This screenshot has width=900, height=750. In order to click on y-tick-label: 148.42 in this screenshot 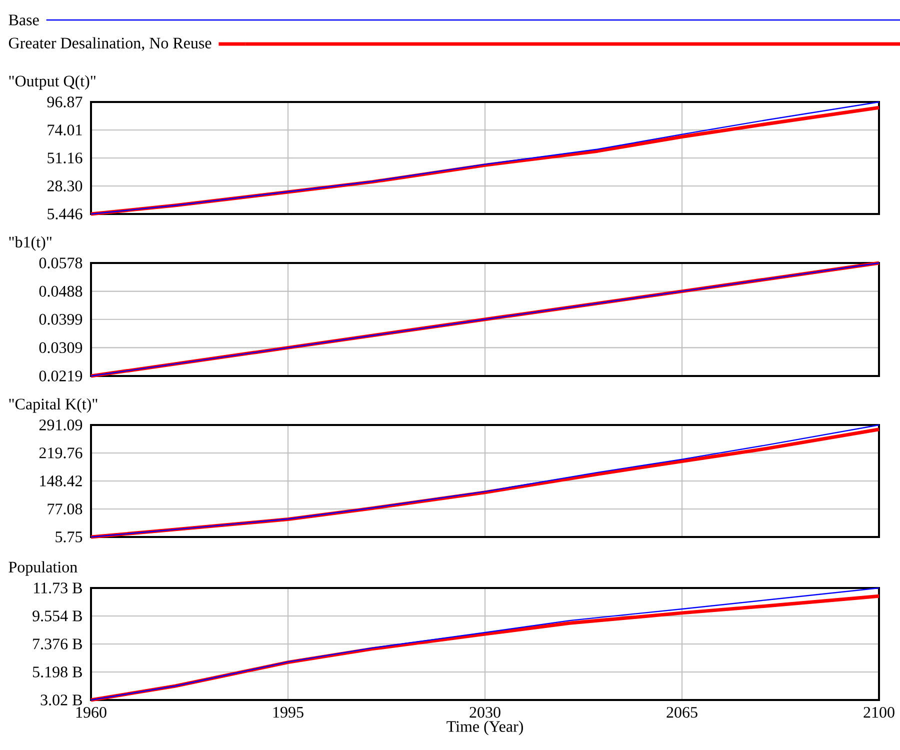, I will do `click(61, 481)`.